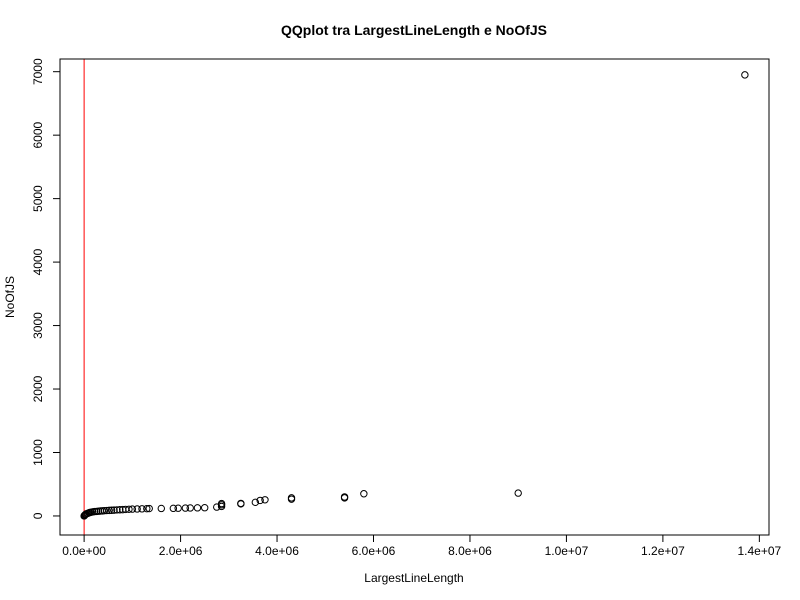 The height and width of the screenshot is (600, 800). Describe the element at coordinates (663, 551) in the screenshot. I see `x-tick-label: 1.2e+07` at that location.